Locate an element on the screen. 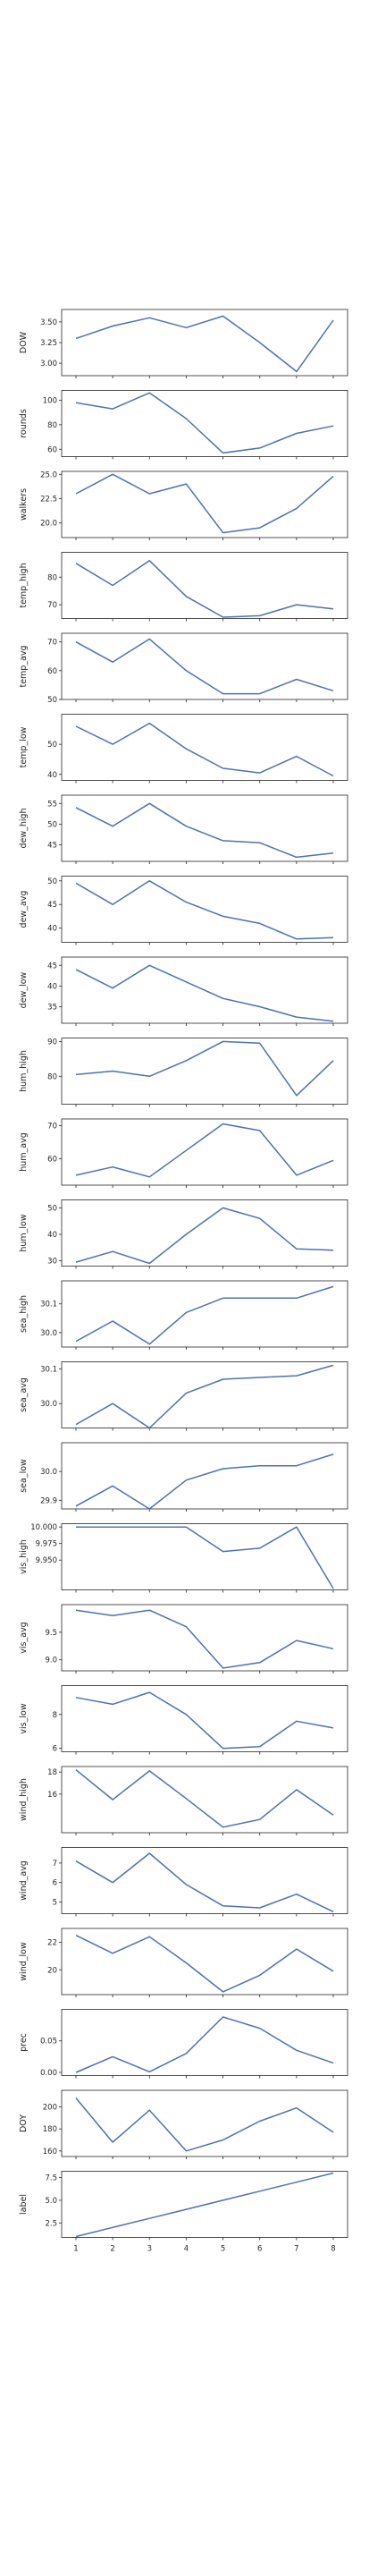  y-axis-label: sea_low is located at coordinates (24, 1476).